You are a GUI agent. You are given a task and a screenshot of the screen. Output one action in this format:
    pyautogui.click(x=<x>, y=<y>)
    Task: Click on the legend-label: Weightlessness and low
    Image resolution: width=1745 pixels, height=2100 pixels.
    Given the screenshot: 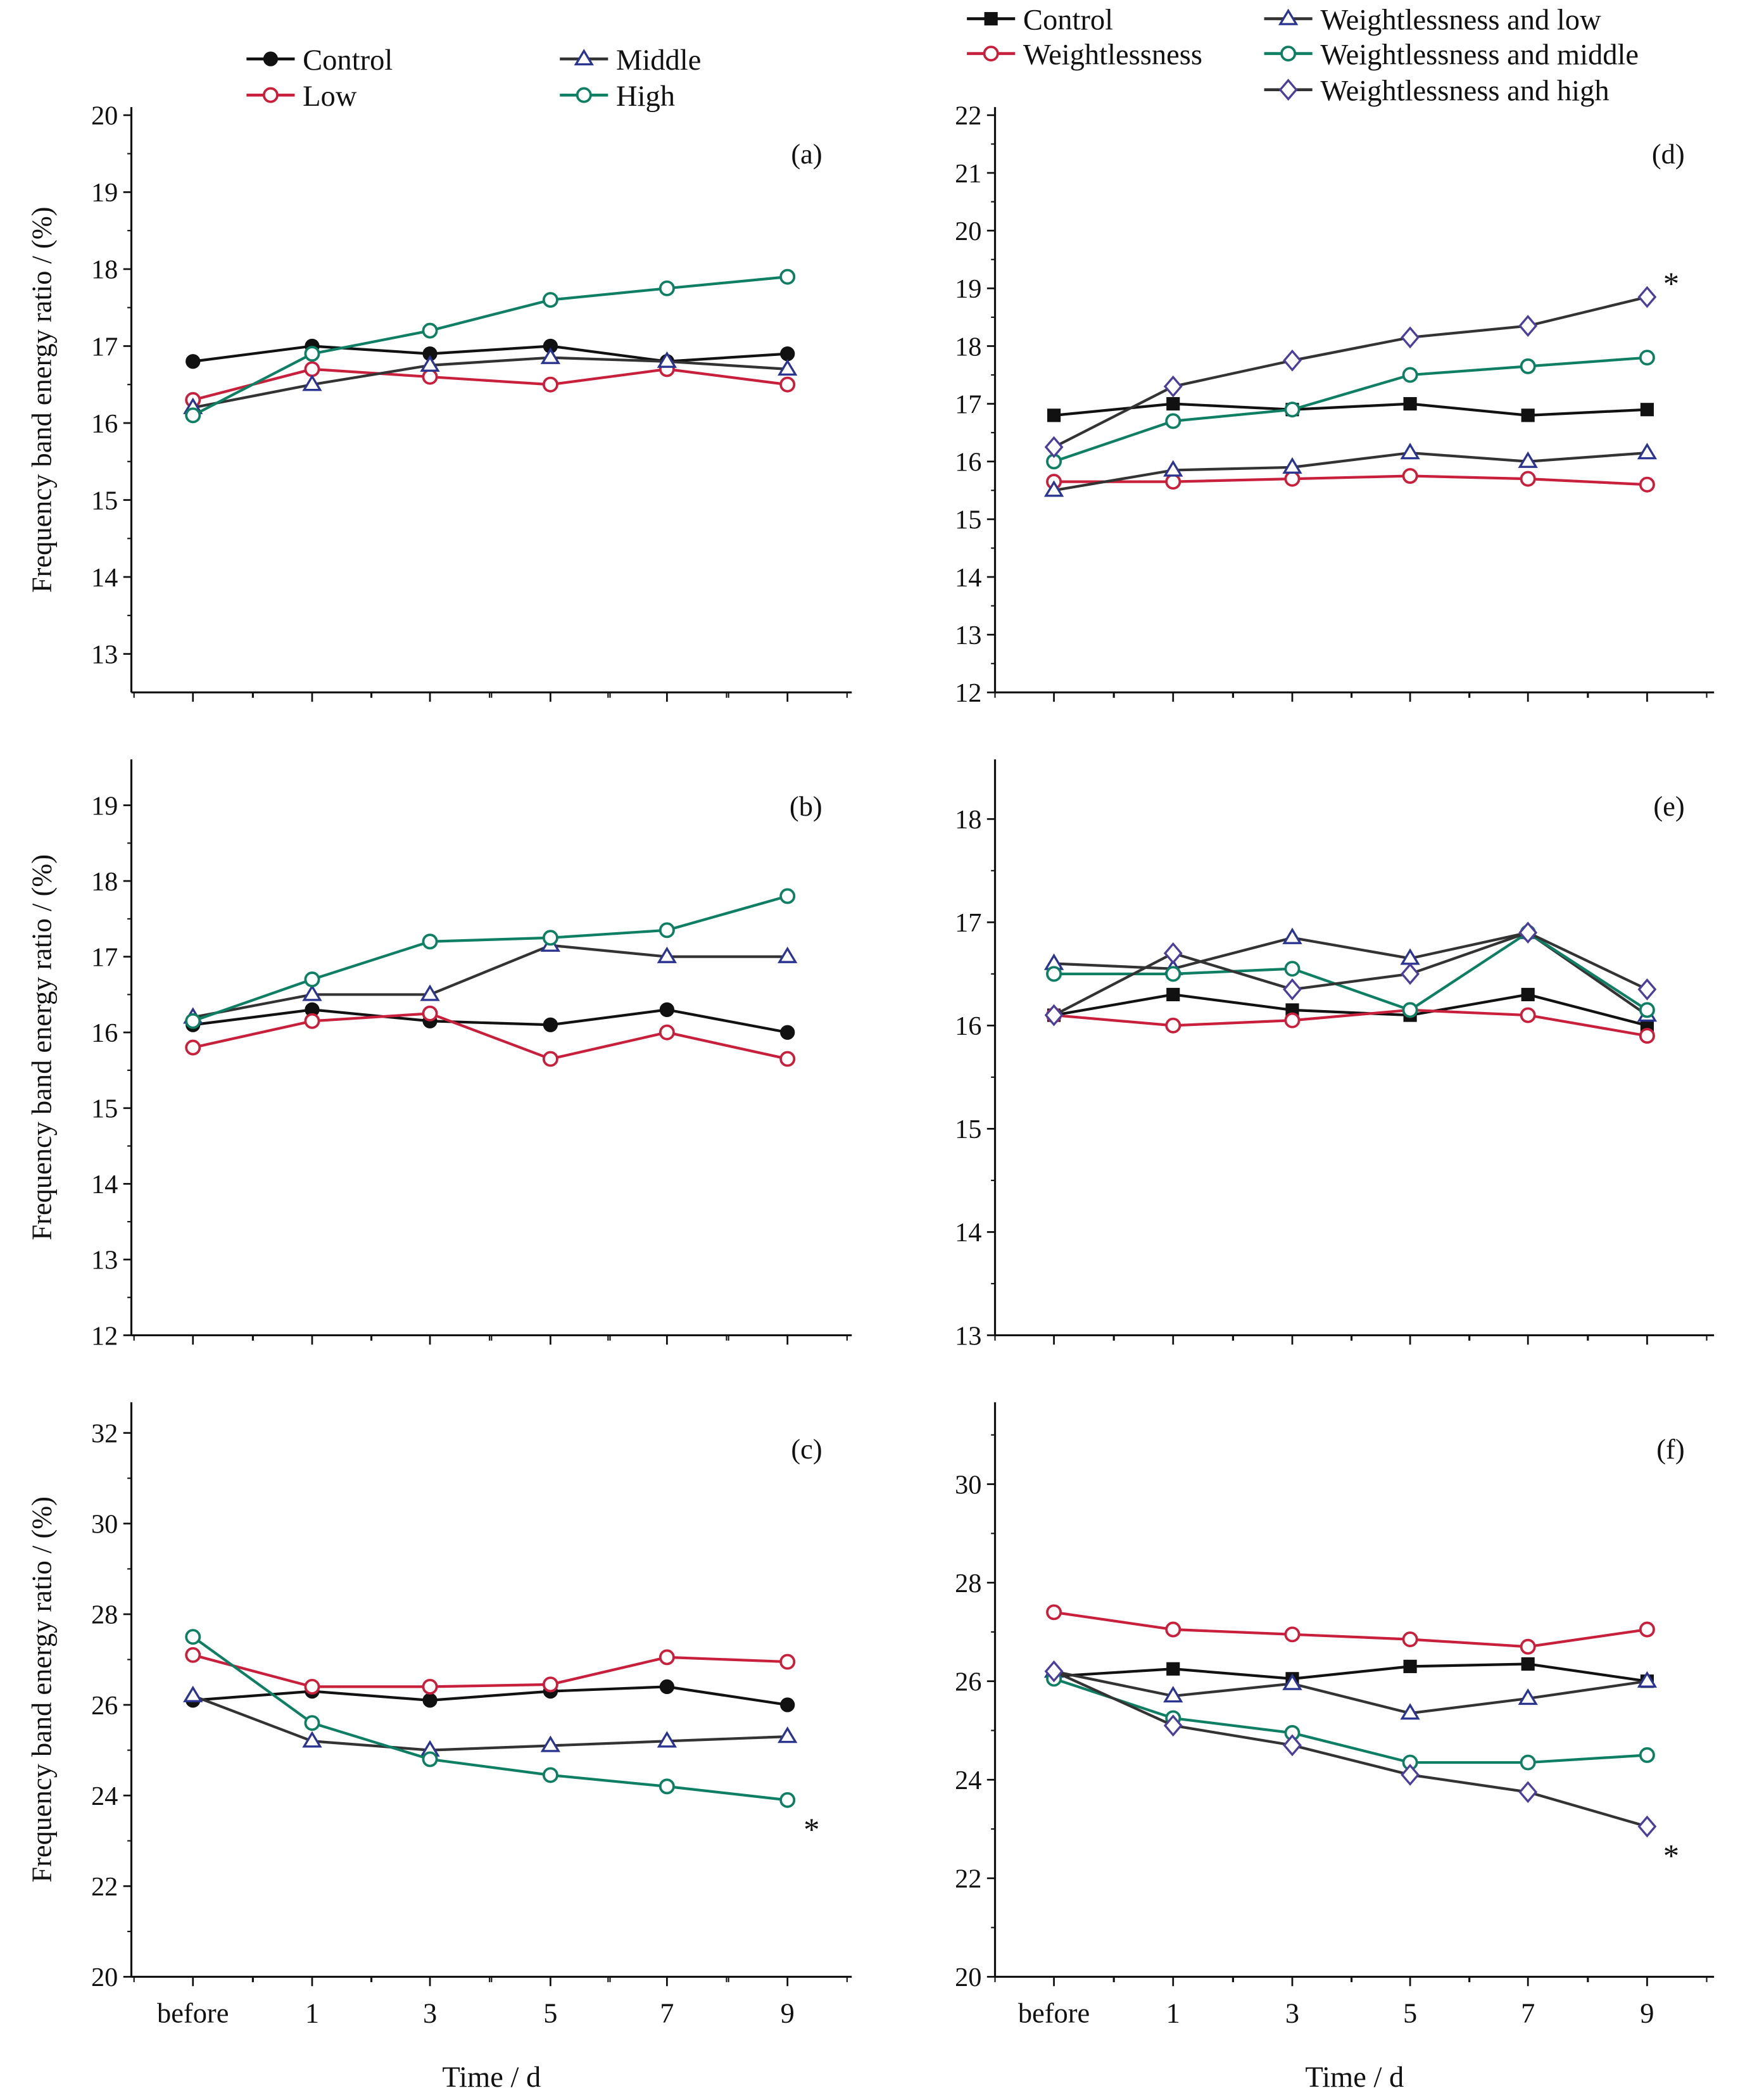 What is the action you would take?
    pyautogui.click(x=1460, y=20)
    